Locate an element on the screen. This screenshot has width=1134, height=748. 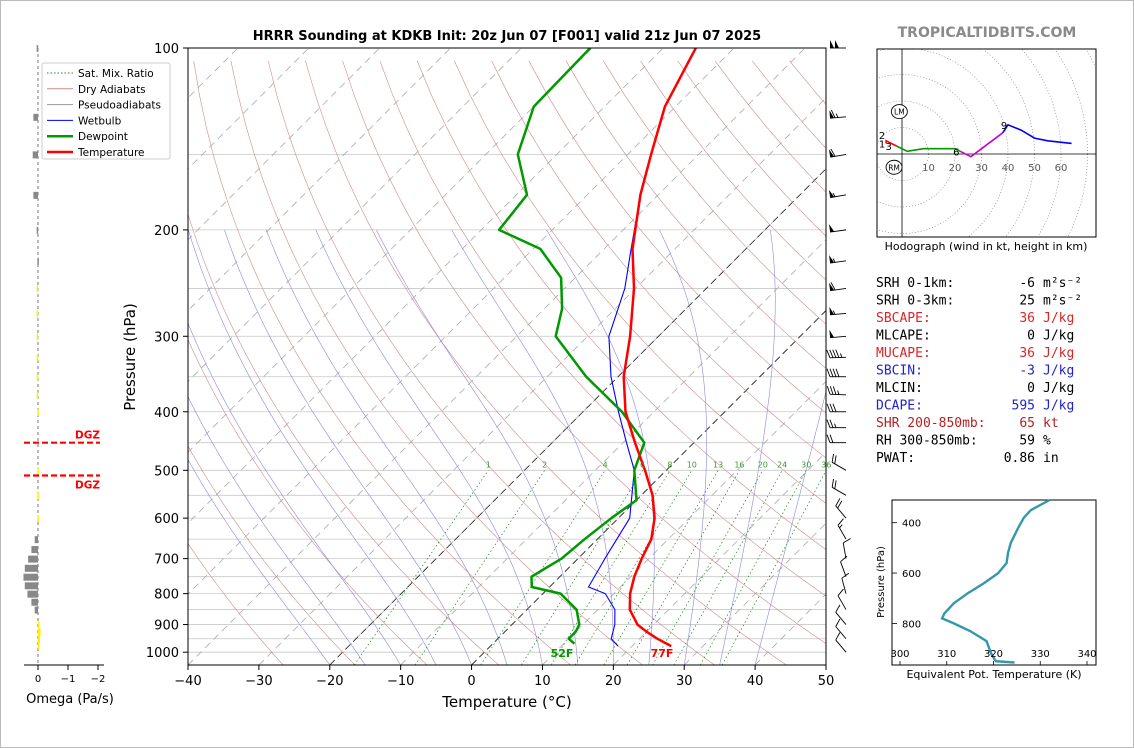
pressure-tick-label: 700 is located at coordinates (166, 560).